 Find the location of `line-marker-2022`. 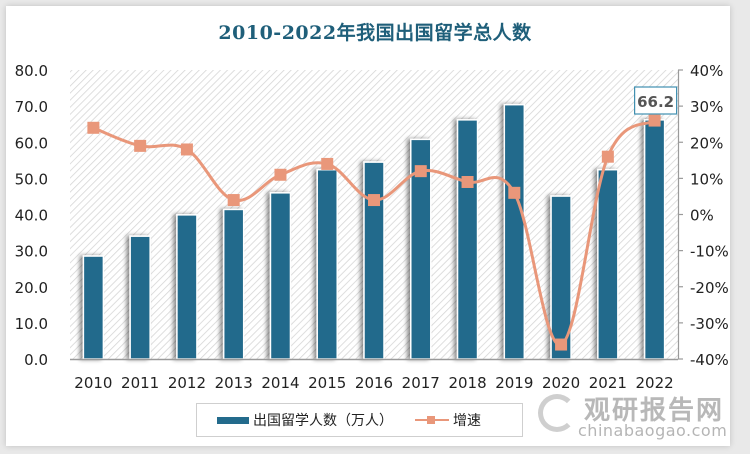

line-marker-2022 is located at coordinates (654, 120).